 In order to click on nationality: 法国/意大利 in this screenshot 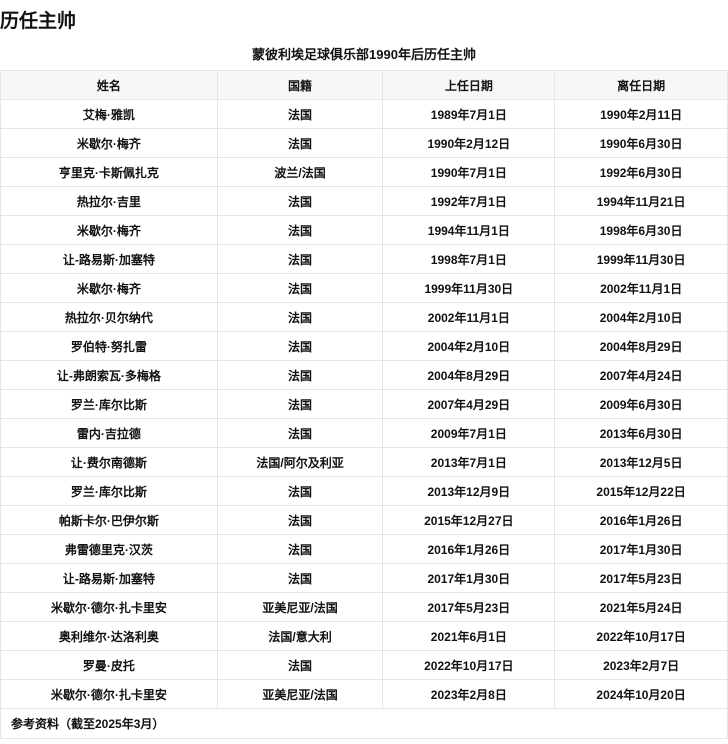, I will do `click(300, 636)`.